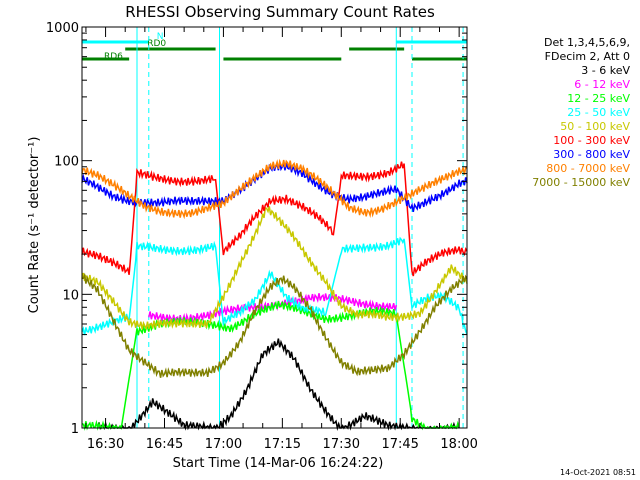  What do you see at coordinates (341, 444) in the screenshot?
I see `x-tick-label: 17:30` at bounding box center [341, 444].